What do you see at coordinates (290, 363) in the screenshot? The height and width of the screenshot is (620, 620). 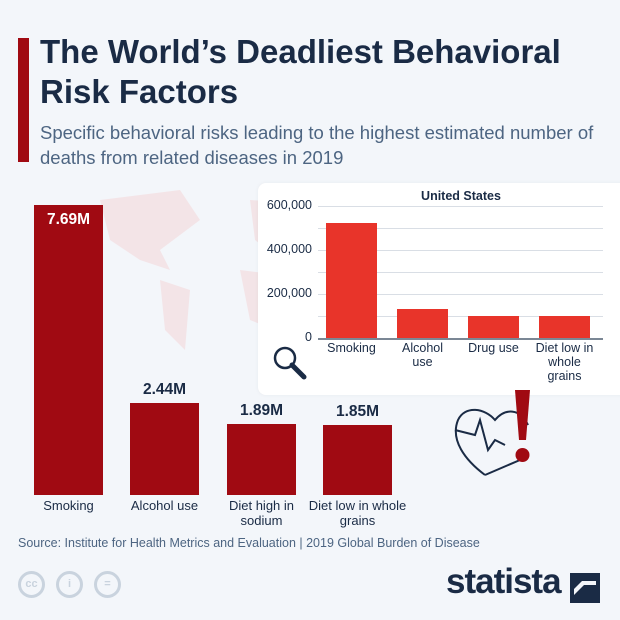 I see `magnifier-icon` at bounding box center [290, 363].